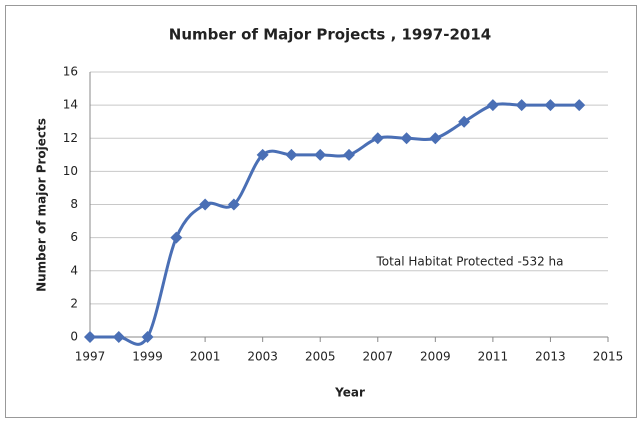 This screenshot has width=642, height=423. I want to click on annotation: Total Habitat Protected -532 ha, so click(470, 262).